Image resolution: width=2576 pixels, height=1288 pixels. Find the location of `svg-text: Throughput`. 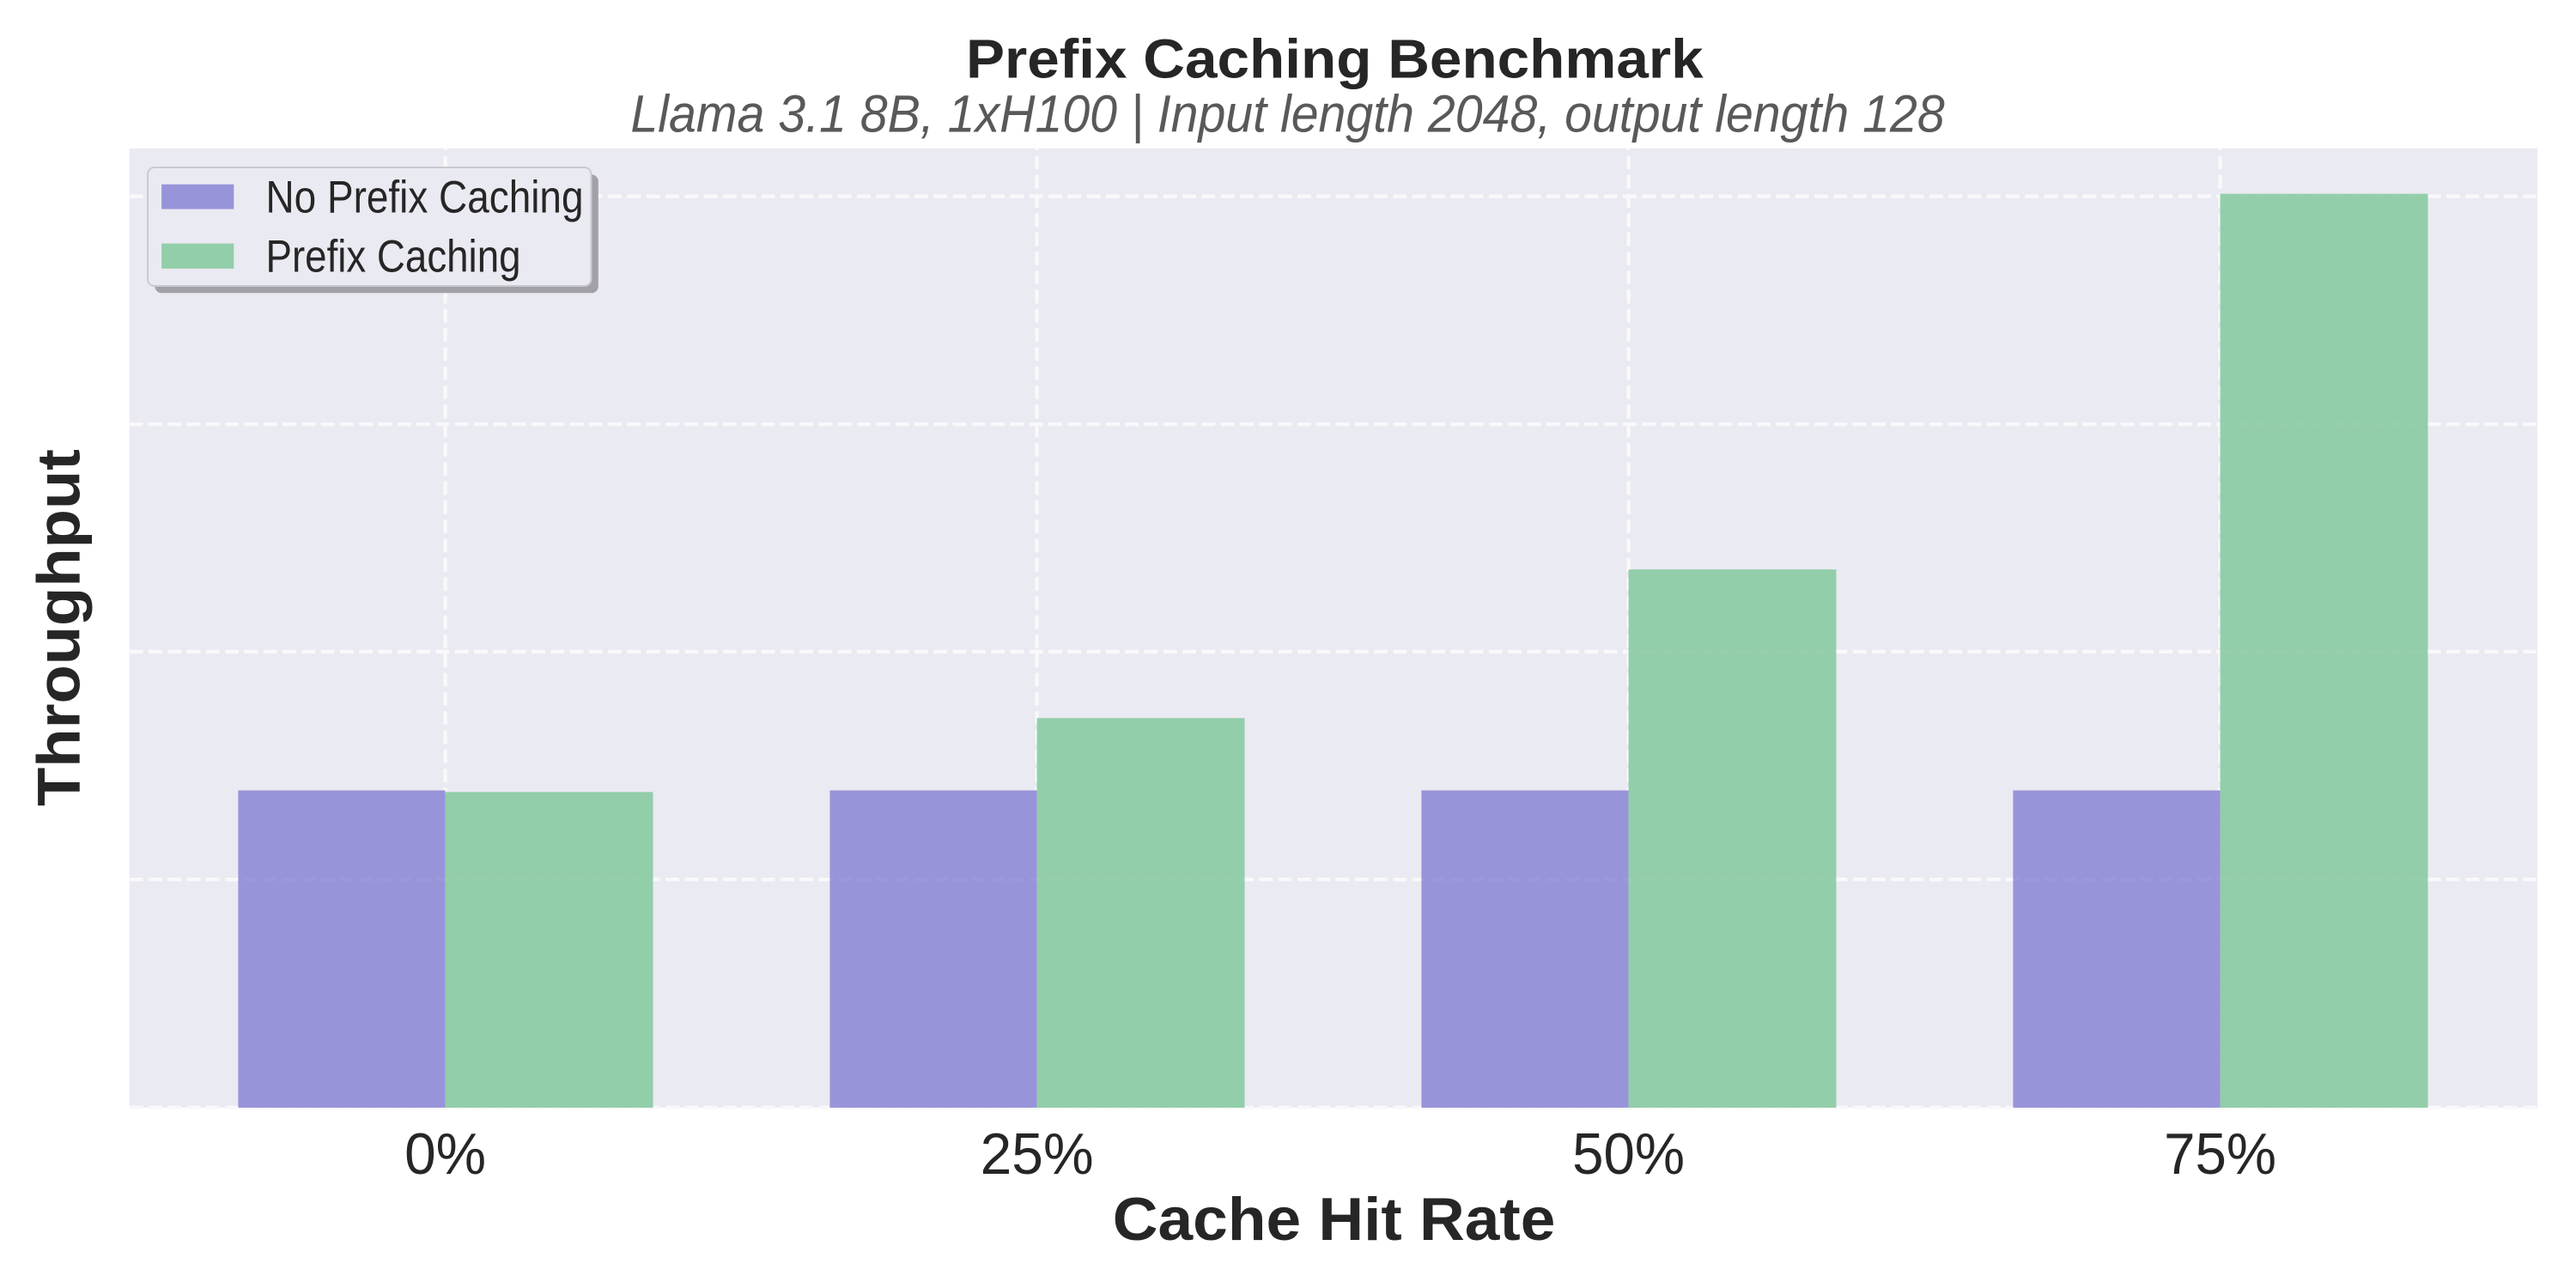

svg-text: Throughput is located at coordinates (59, 627).